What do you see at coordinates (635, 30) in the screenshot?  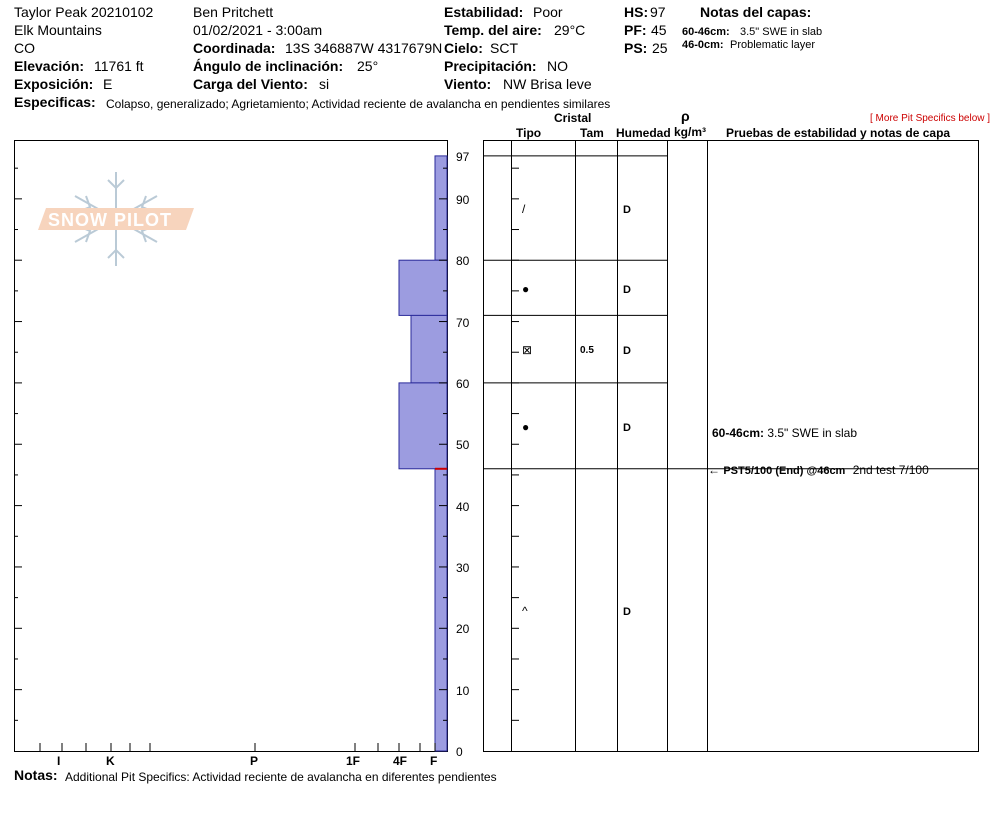 I see `pf-label: PF:` at bounding box center [635, 30].